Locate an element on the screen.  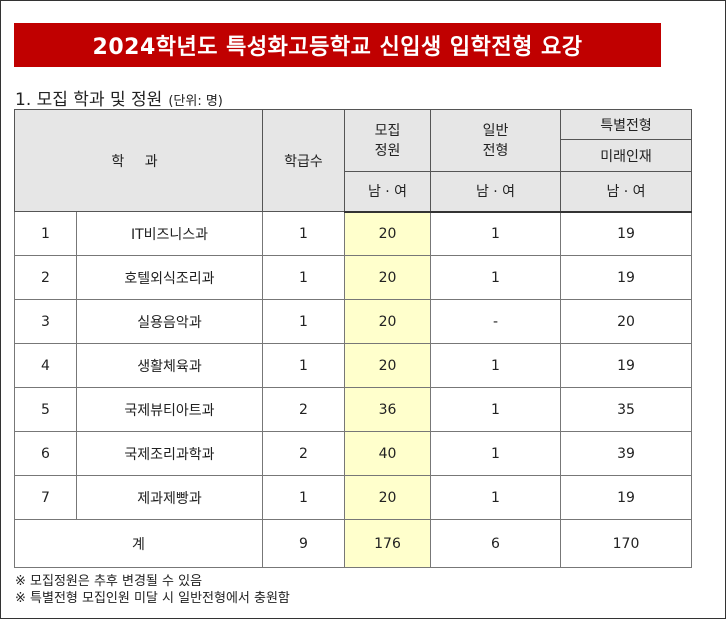
table-row: 4 생활체육과 1 20 1 19 is located at coordinates (353, 365).